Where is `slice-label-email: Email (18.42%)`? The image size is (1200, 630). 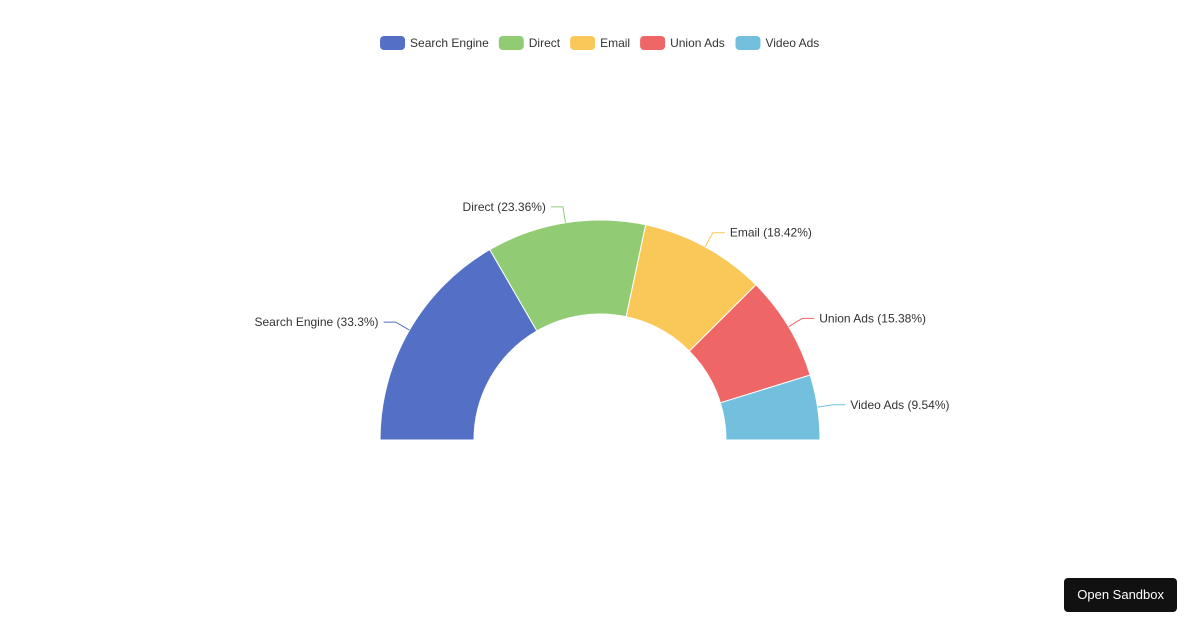 slice-label-email: Email (18.42%) is located at coordinates (771, 233).